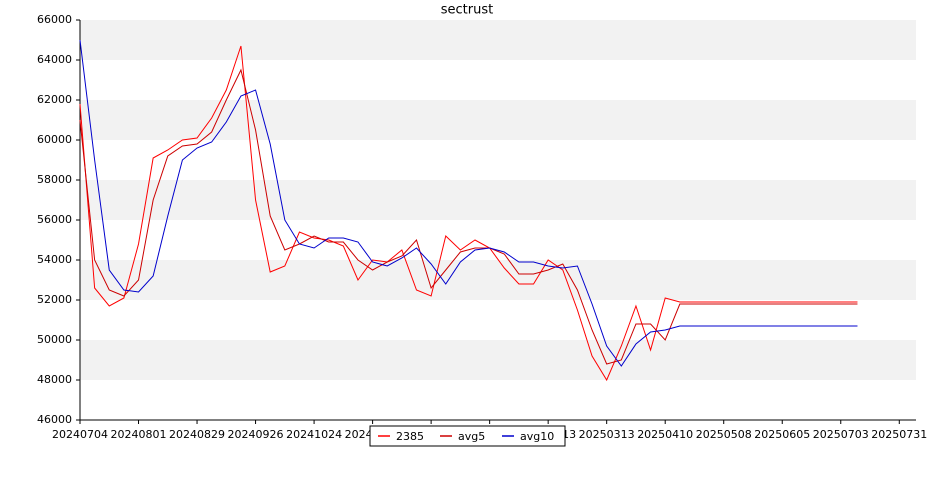 This screenshot has height=500, width=935. What do you see at coordinates (54, 59) in the screenshot?
I see `y-tick-label: 64000` at bounding box center [54, 59].